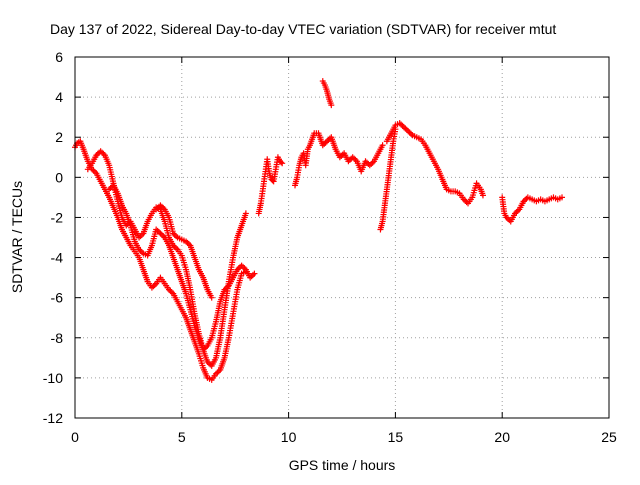 This screenshot has width=640, height=485. I want to click on y-tick-label: -8, so click(57, 338).